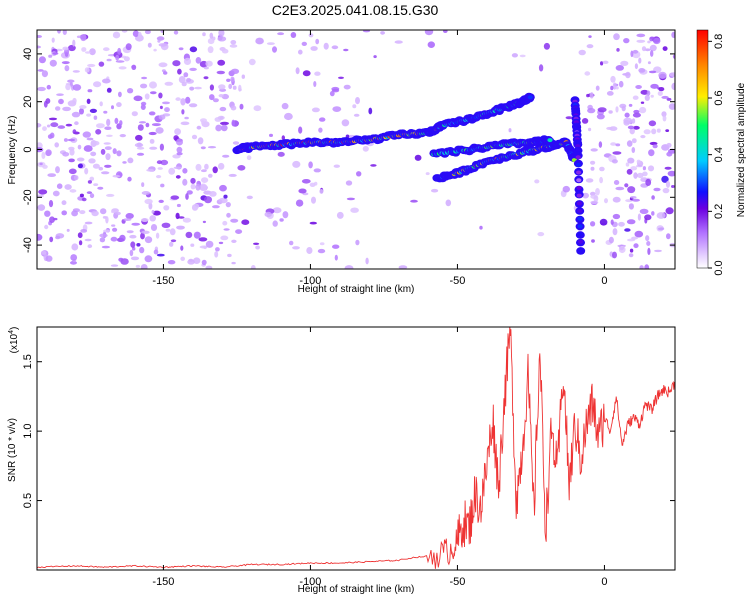 This screenshot has height=600, width=750. What do you see at coordinates (28, 54) in the screenshot?
I see `y-tick-label: 40` at bounding box center [28, 54].